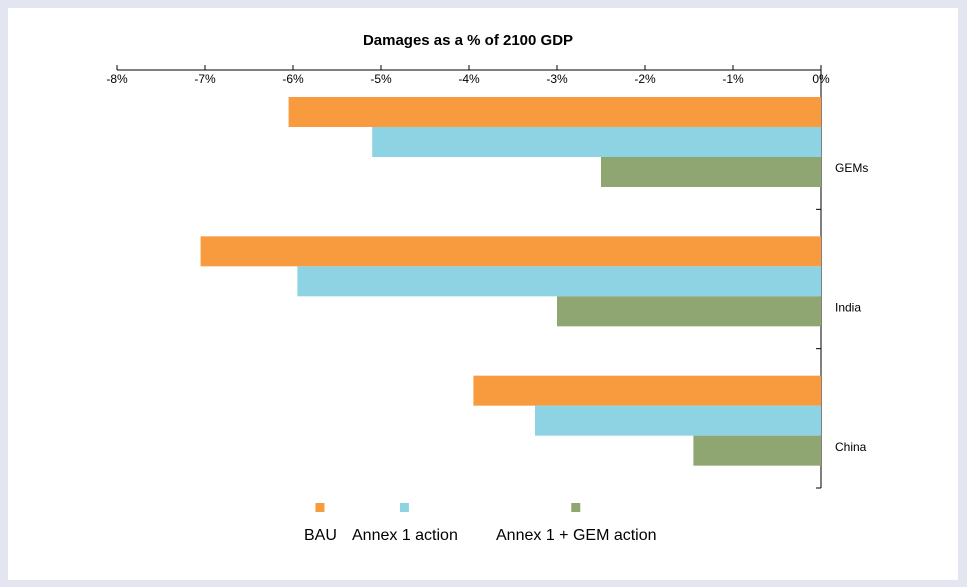 Image resolution: width=967 pixels, height=587 pixels. What do you see at coordinates (468, 40) in the screenshot?
I see `chart-title: Damages as a % of 2100 GDP` at bounding box center [468, 40].